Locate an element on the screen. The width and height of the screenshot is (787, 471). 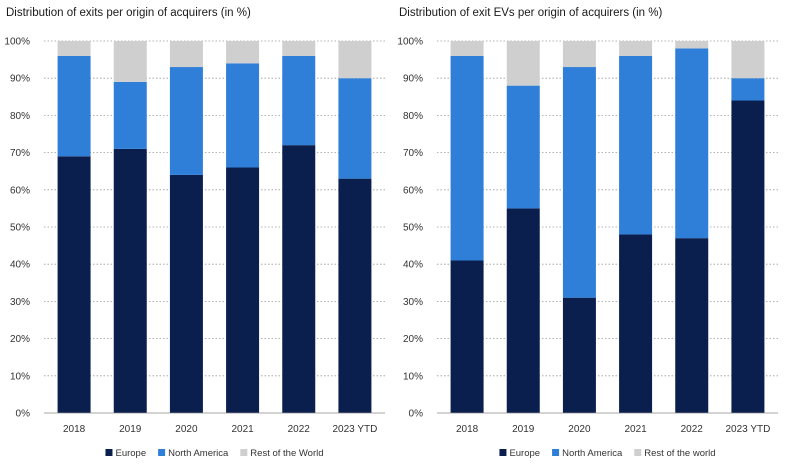
exit-evs-bar-rest-of-the-world-2020 is located at coordinates (579, 54).